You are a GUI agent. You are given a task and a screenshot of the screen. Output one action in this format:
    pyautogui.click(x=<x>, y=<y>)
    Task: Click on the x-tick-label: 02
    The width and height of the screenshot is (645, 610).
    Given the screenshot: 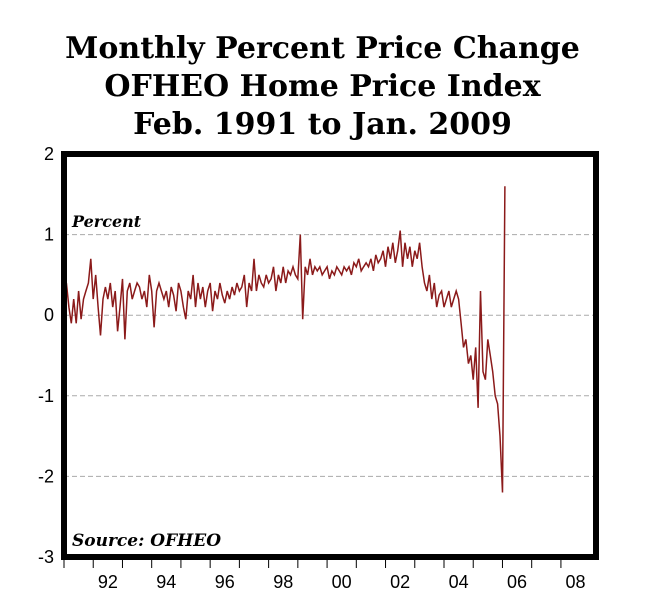 What is the action you would take?
    pyautogui.click(x=400, y=582)
    